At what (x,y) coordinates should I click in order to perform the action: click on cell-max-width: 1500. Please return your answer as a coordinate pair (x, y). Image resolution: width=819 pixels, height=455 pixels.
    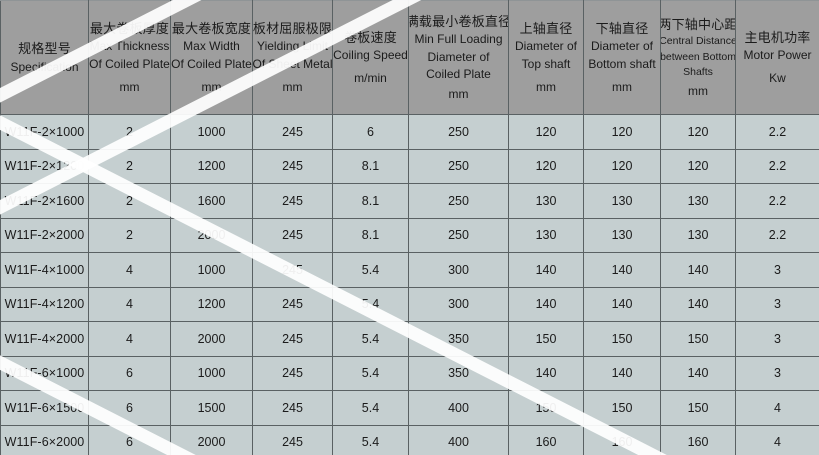
    Looking at the image, I should click on (211, 408).